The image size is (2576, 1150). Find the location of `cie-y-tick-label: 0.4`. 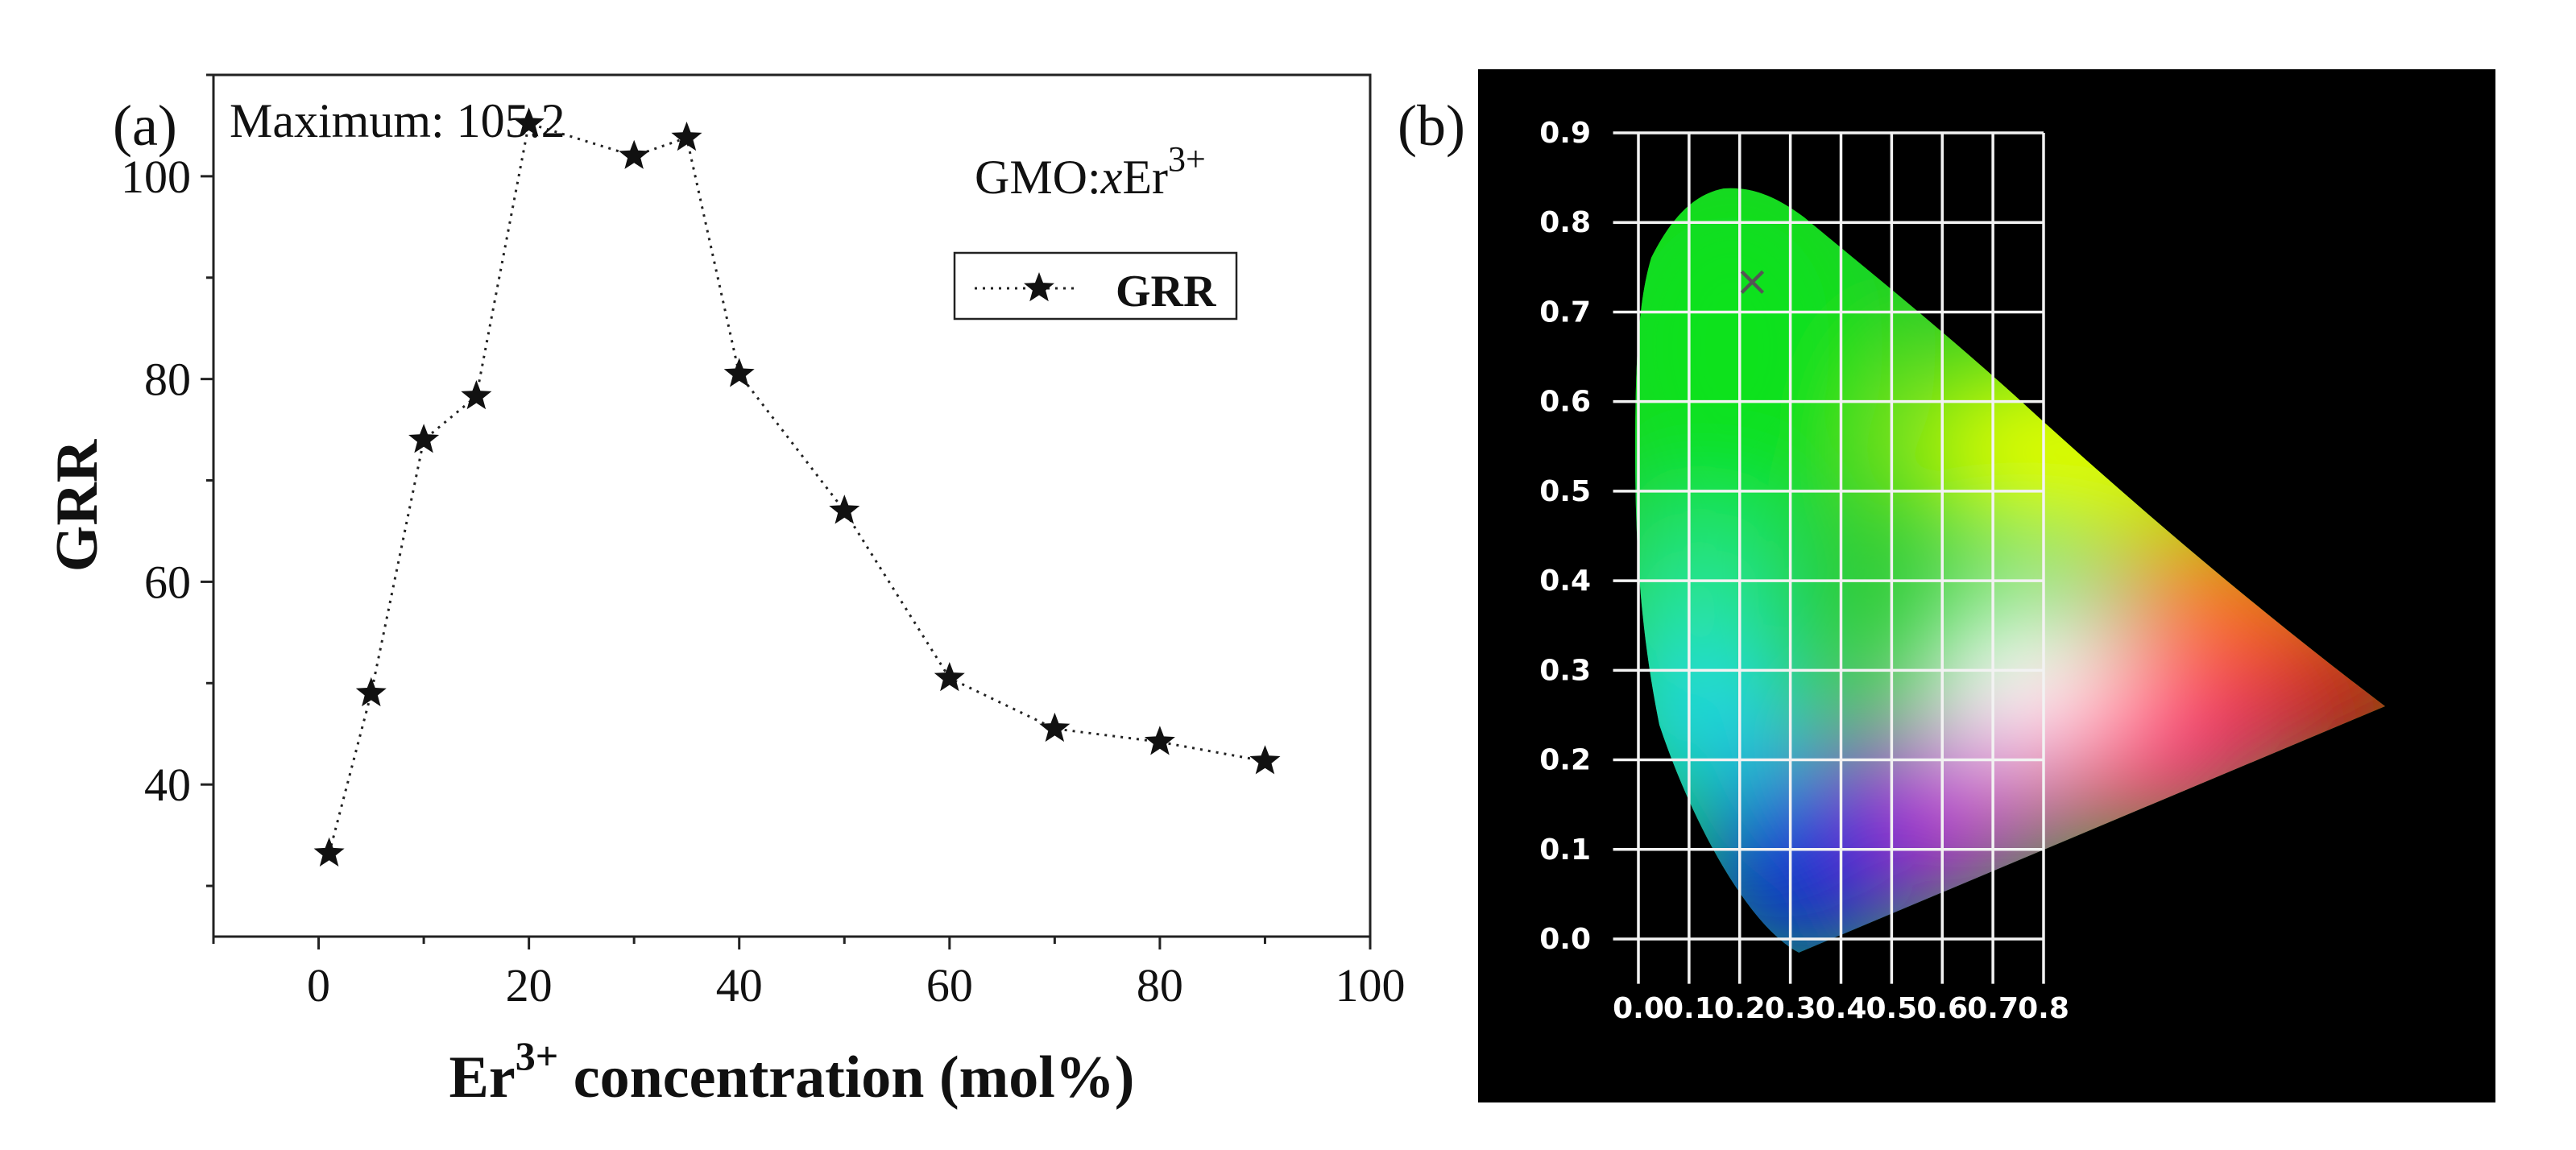

cie-y-tick-label: 0.4 is located at coordinates (1565, 581).